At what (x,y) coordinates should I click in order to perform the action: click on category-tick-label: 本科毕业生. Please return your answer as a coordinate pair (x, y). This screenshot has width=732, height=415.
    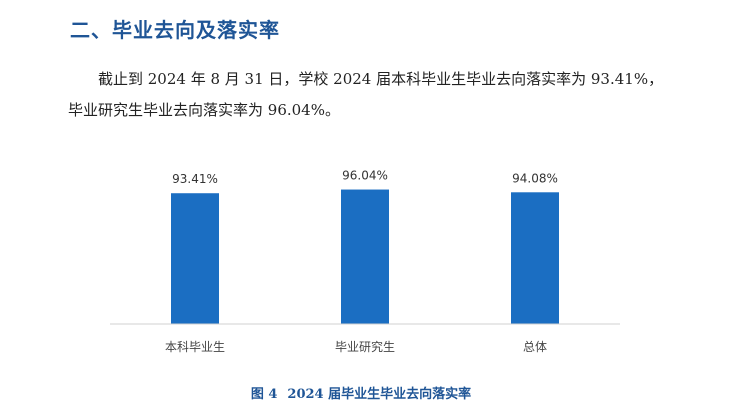
    Looking at the image, I should click on (195, 347).